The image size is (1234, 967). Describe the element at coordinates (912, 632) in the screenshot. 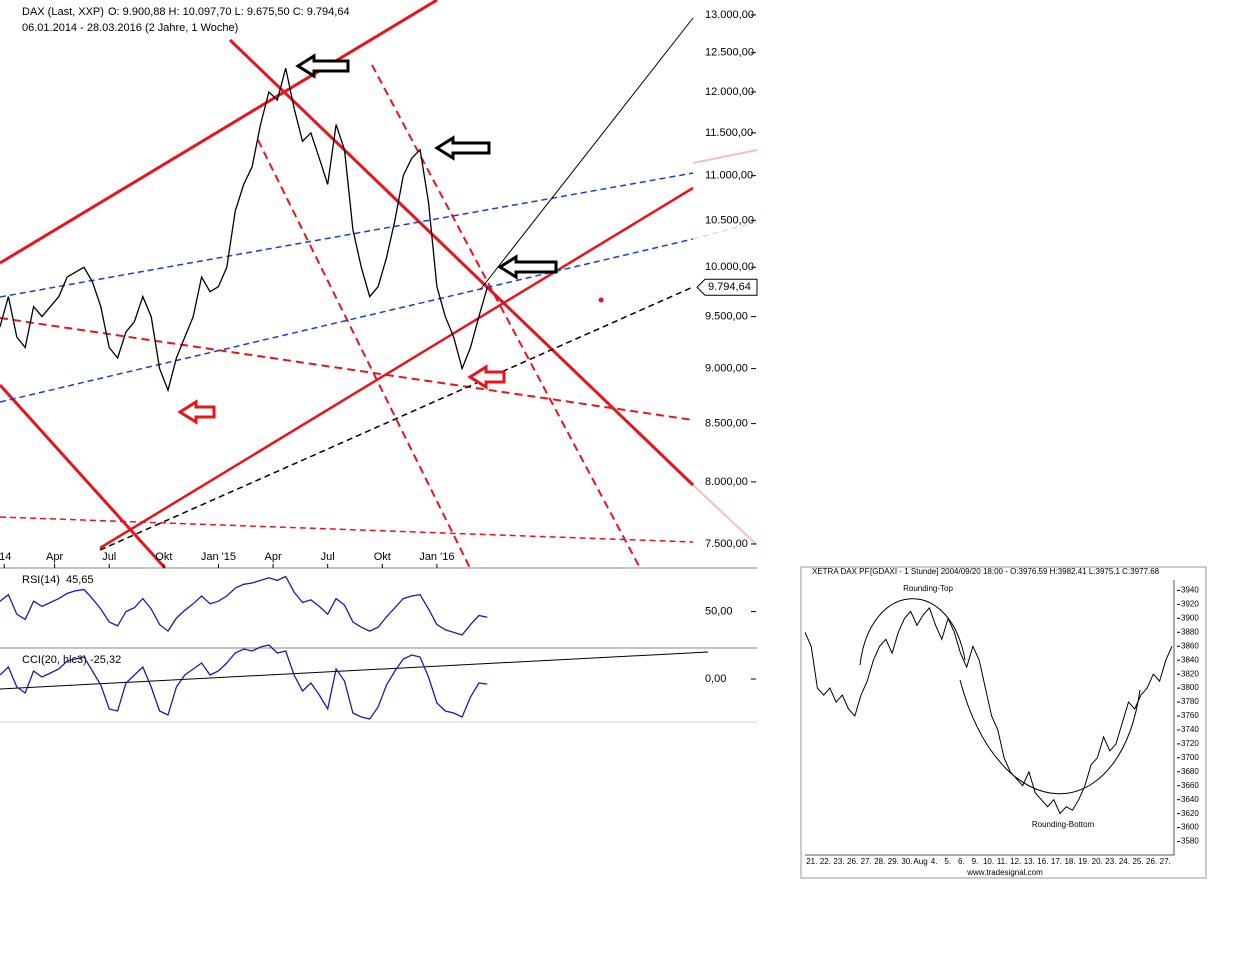

I see `rounding-top` at that location.